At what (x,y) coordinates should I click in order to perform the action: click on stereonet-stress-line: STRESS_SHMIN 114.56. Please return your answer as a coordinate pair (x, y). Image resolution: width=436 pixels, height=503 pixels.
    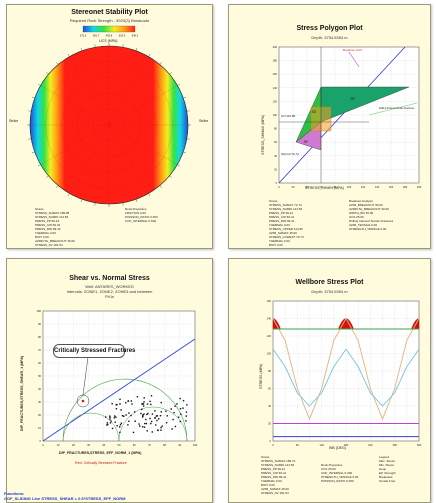
    Looking at the image, I should click on (52, 217).